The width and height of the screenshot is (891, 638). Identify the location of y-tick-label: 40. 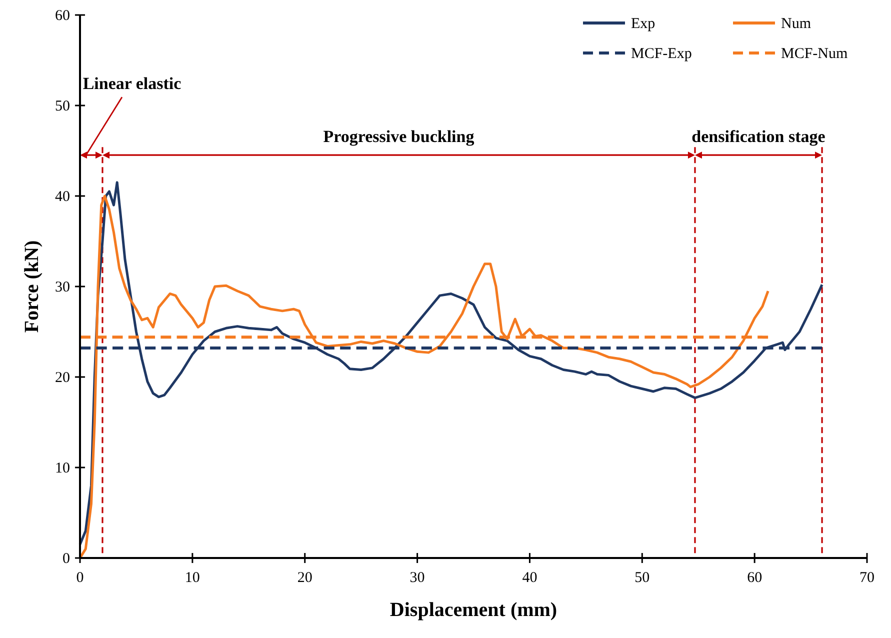
(62, 197).